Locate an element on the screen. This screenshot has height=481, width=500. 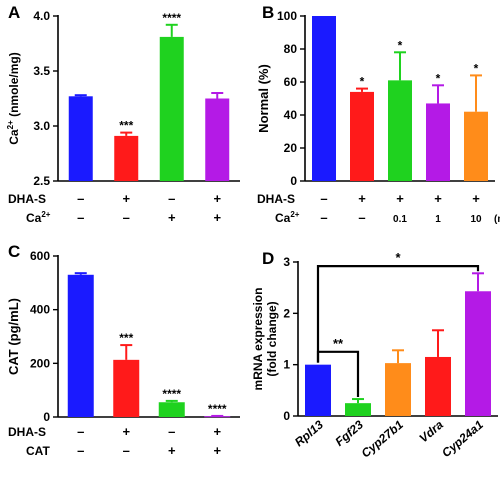
y-tick-label: 3.5 is located at coordinates (41, 71).